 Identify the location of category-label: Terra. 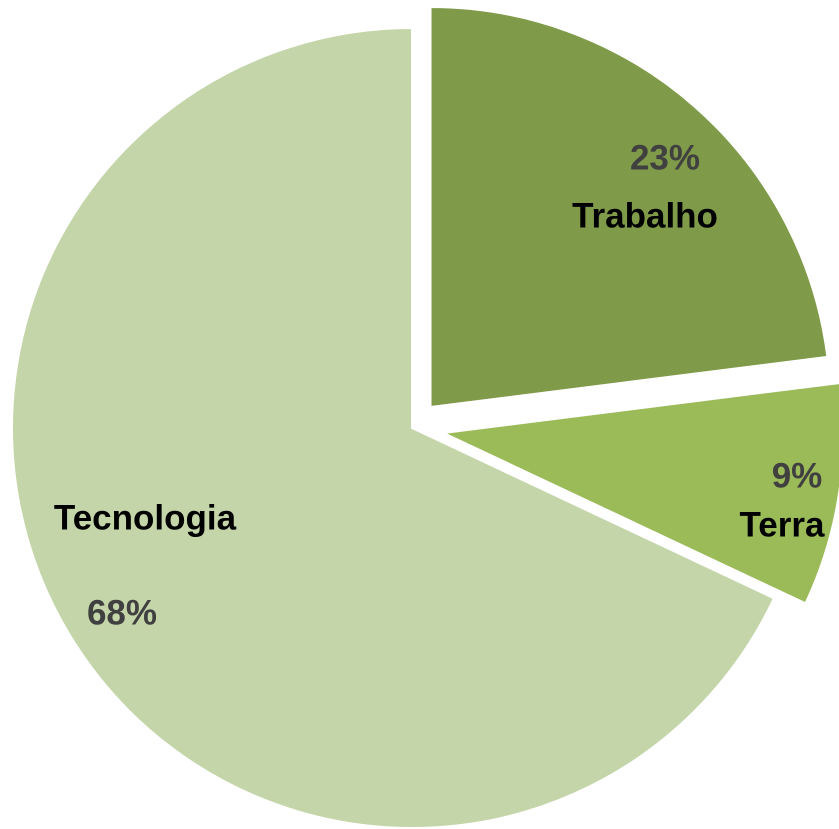
(782, 524).